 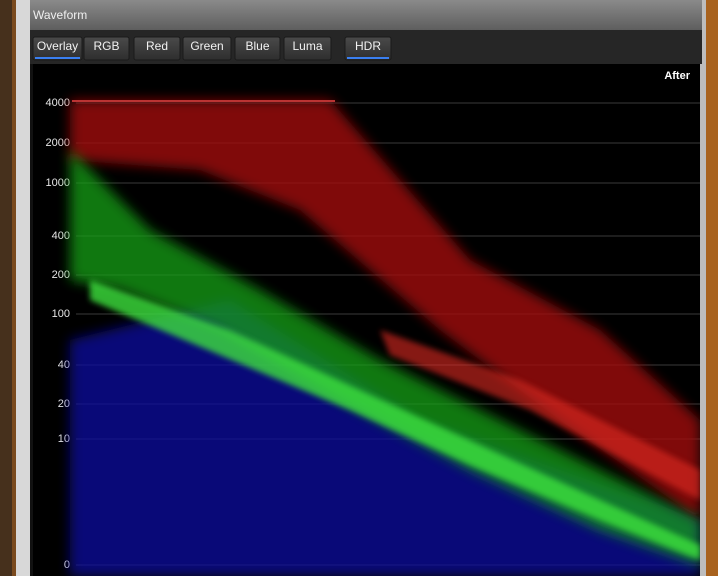 I want to click on tab-label: HDR, so click(x=368, y=46).